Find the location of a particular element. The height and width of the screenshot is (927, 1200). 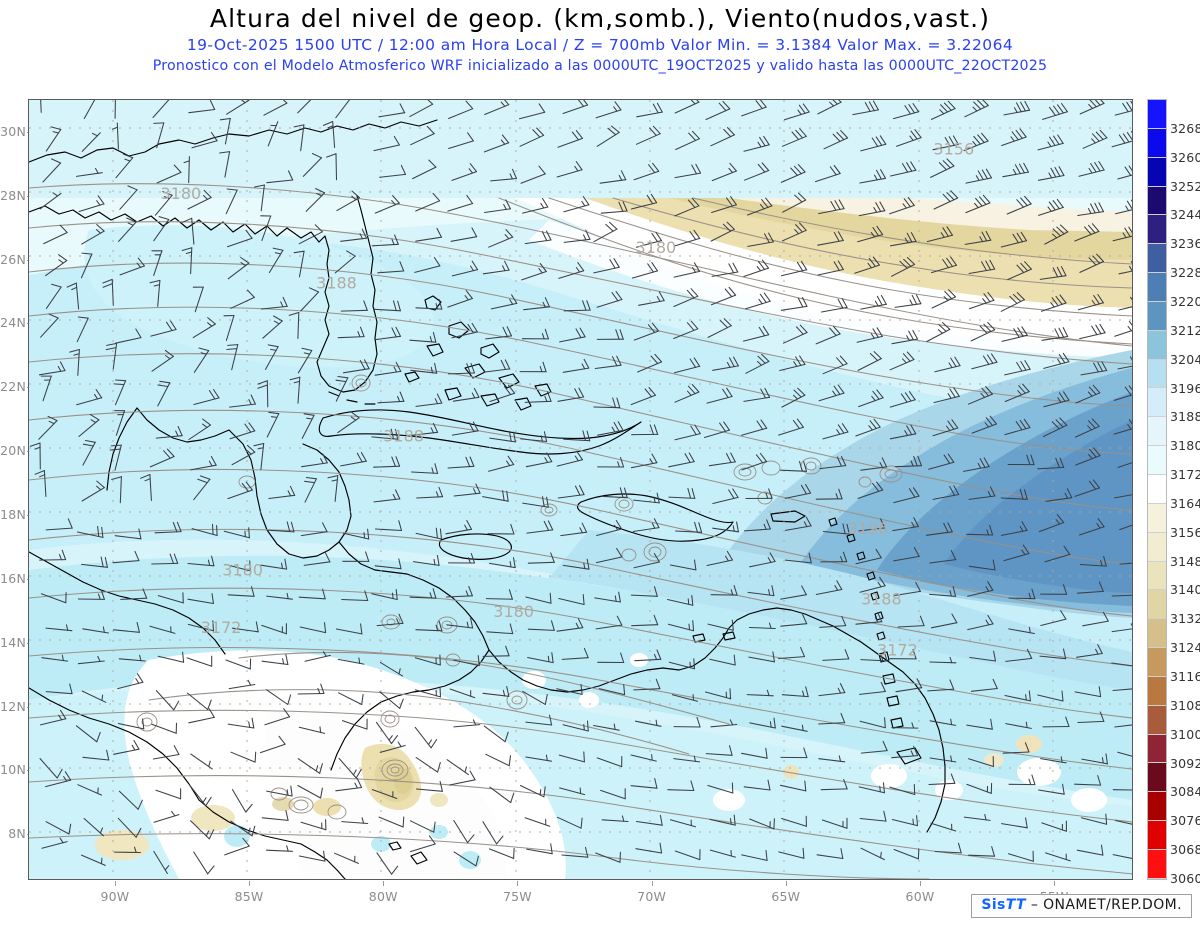

colorbar-tick-label: 3236 is located at coordinates (1185, 244).